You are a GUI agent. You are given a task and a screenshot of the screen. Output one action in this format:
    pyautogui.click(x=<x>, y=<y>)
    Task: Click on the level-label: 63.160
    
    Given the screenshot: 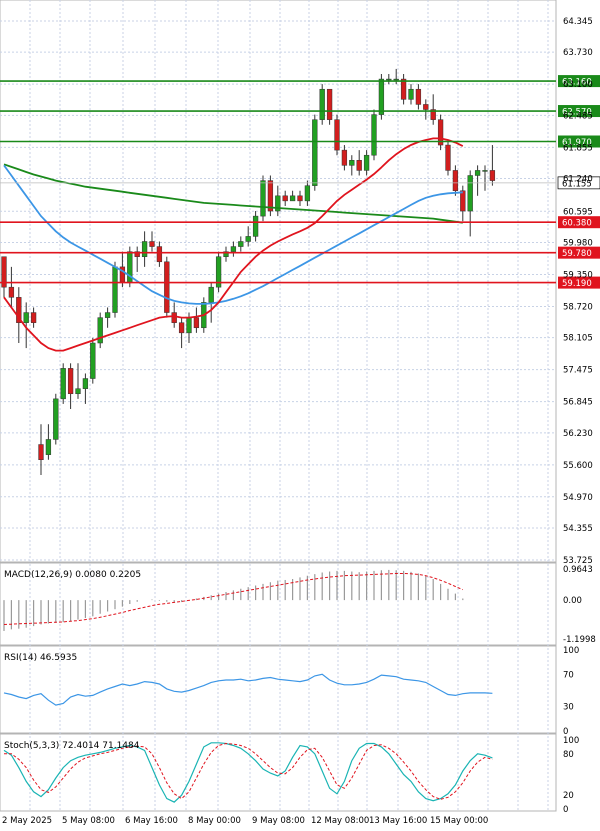 What is the action you would take?
    pyautogui.click(x=577, y=83)
    